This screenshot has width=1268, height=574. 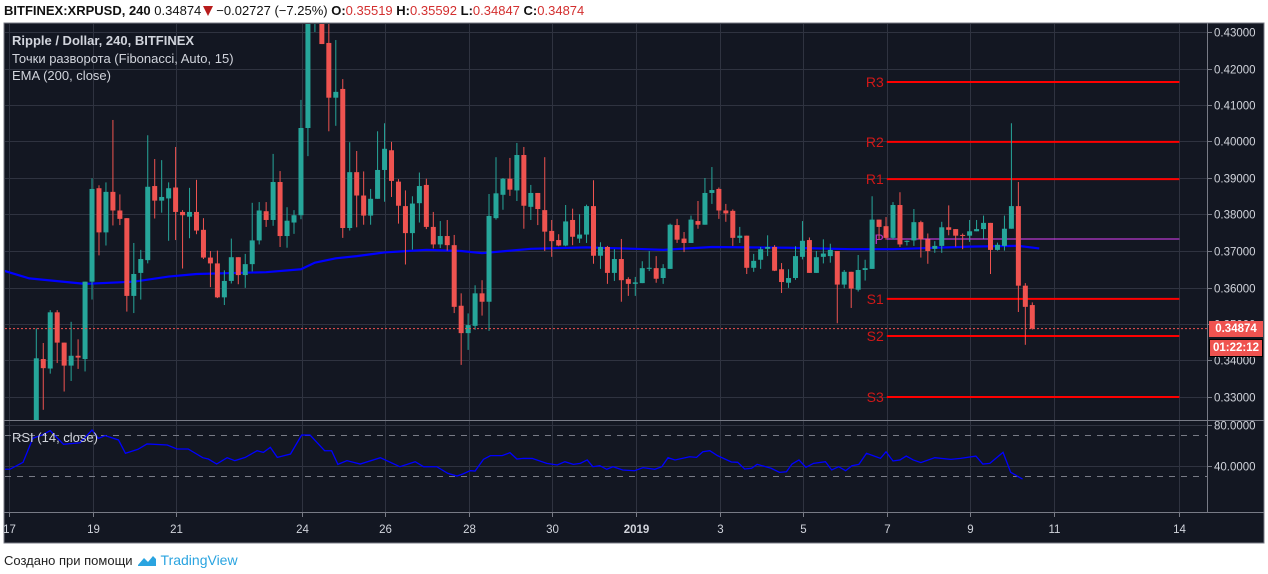 What do you see at coordinates (61, 75) in the screenshot?
I see `legend-ema: EMA (200, close)` at bounding box center [61, 75].